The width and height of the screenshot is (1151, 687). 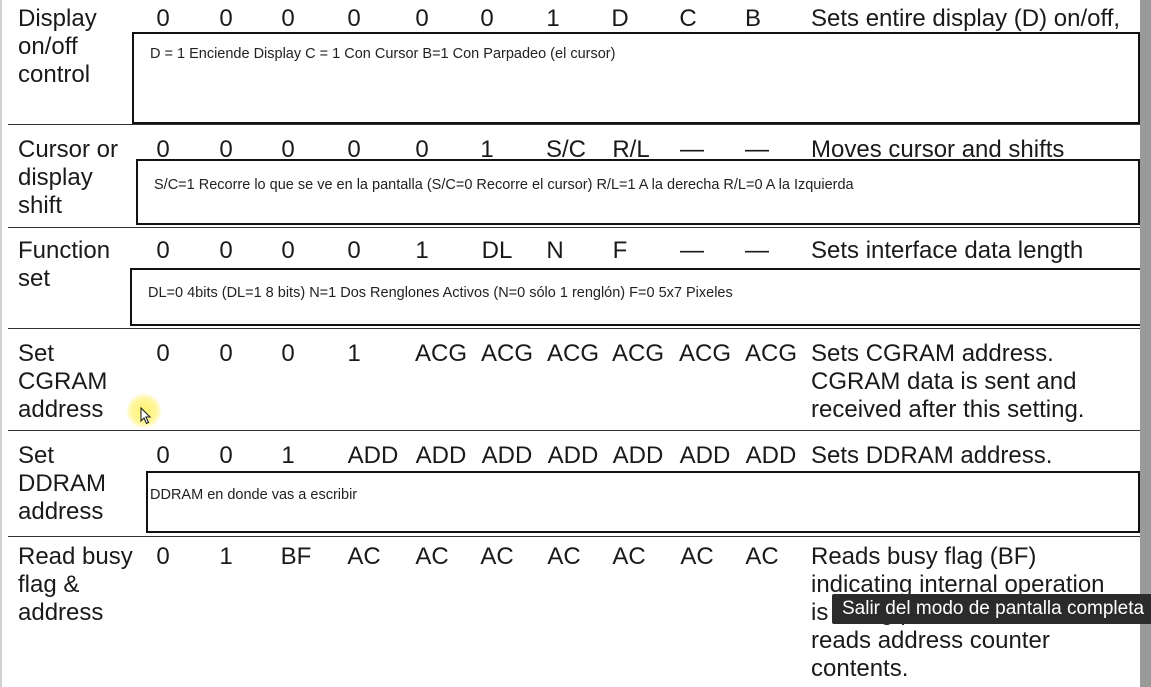 What do you see at coordinates (75, 584) in the screenshot?
I see `instruction-label: Read busy flag & address` at bounding box center [75, 584].